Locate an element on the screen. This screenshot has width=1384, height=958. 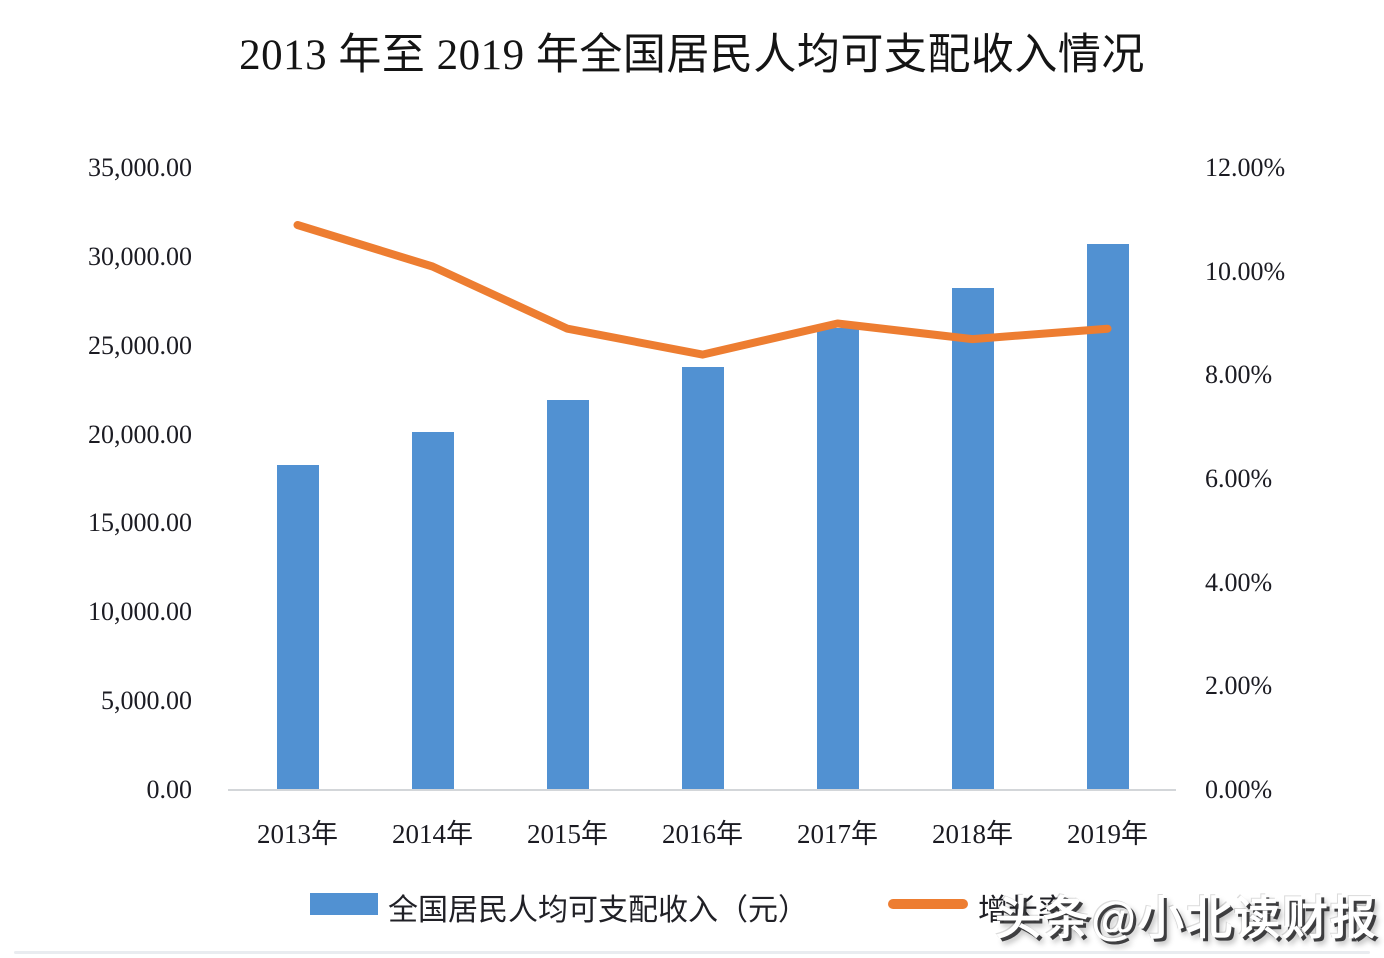
right-axis-tick: 4.00% is located at coordinates (1239, 582).